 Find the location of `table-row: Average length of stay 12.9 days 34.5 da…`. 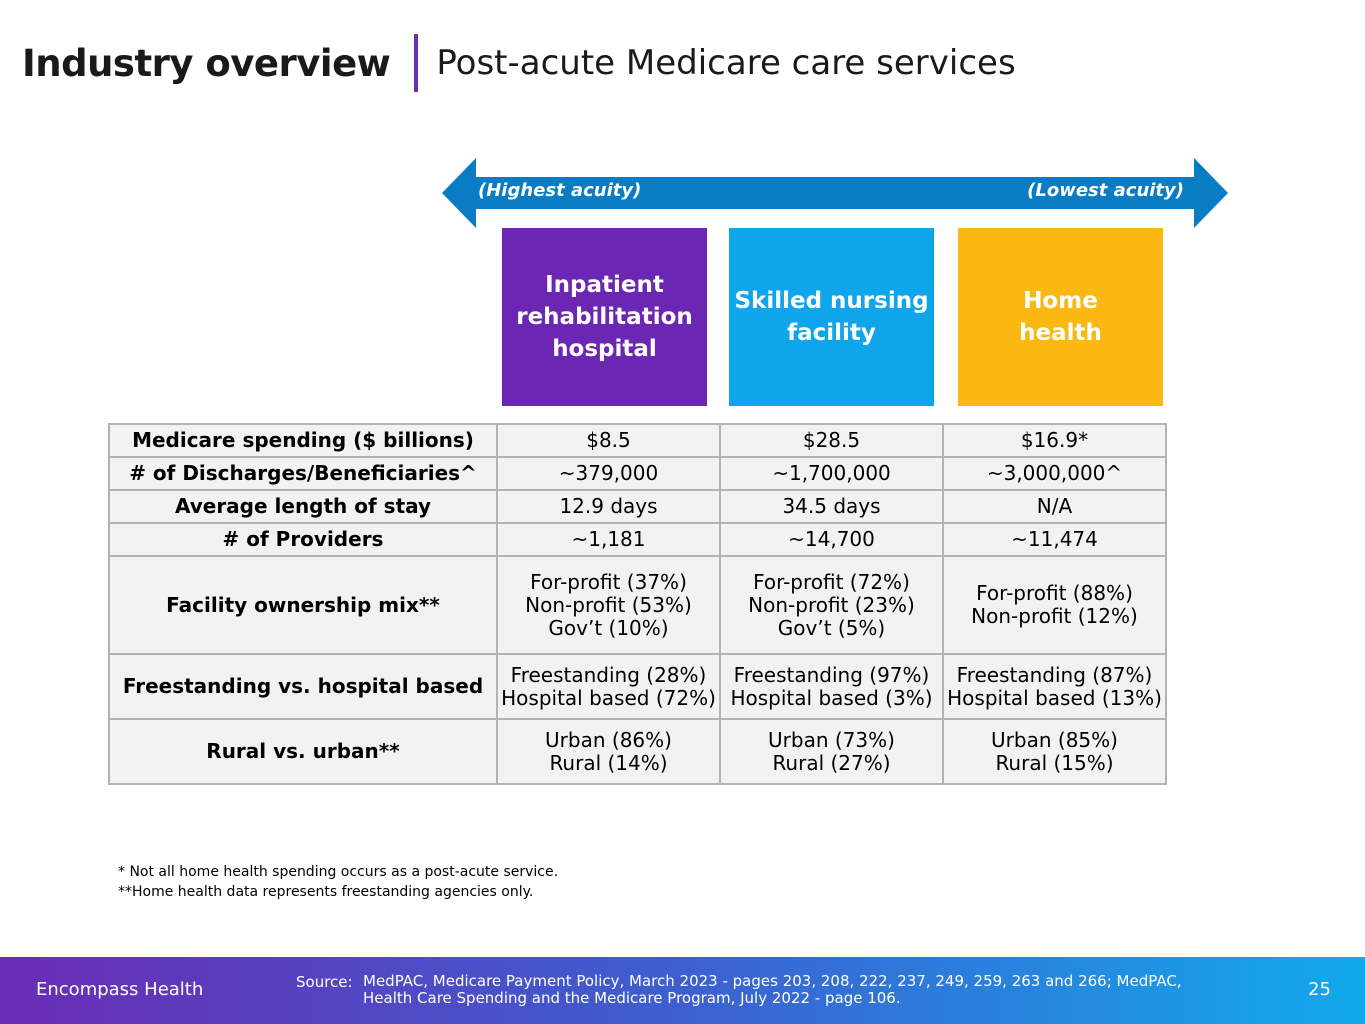

table-row: Average length of stay 12.9 days 34.5 da… is located at coordinates (637, 506).